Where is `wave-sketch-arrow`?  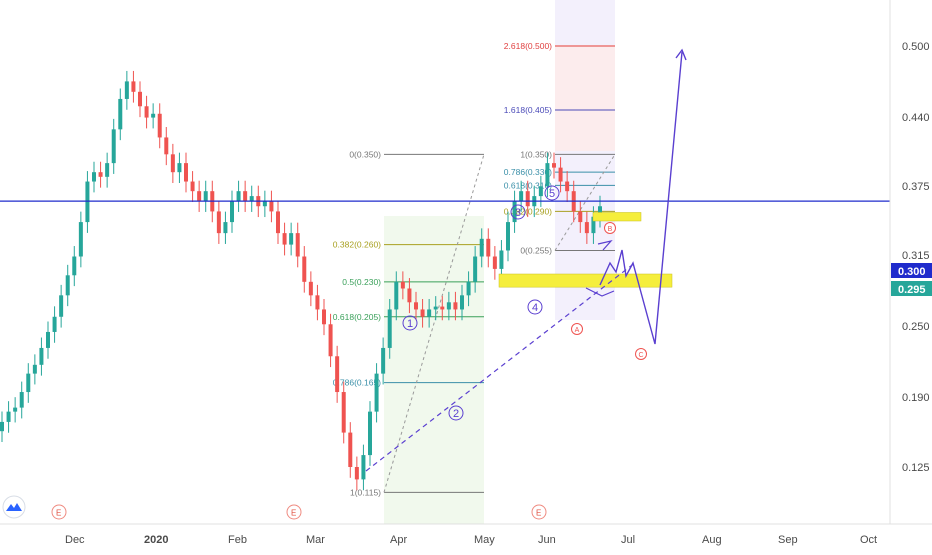
wave-sketch-arrow is located at coordinates (605, 245).